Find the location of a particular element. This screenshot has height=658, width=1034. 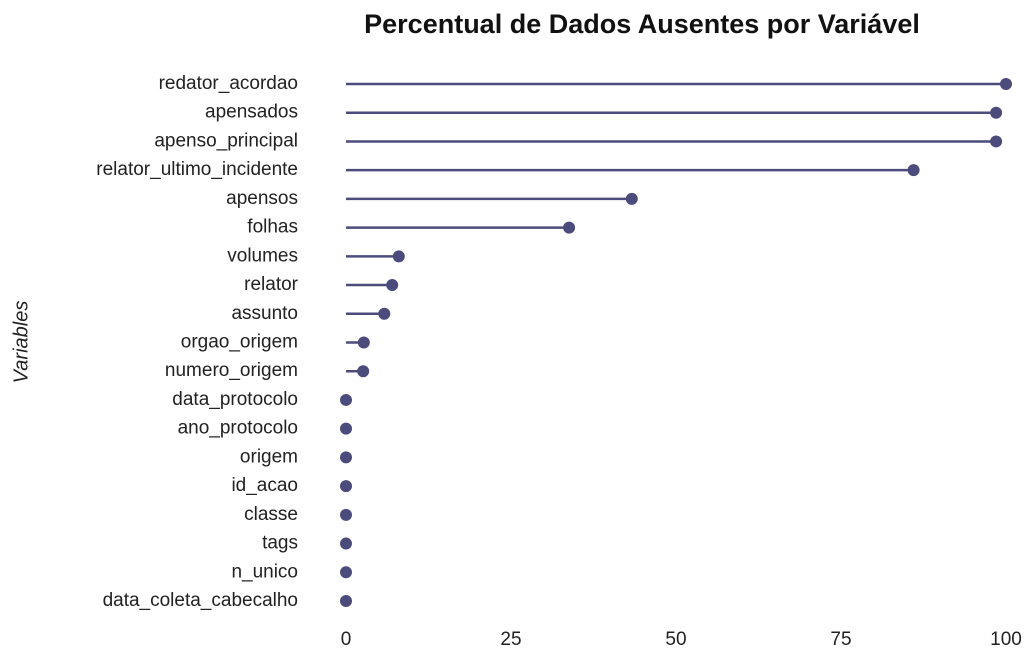

x-tick-label: 50 is located at coordinates (675, 639).